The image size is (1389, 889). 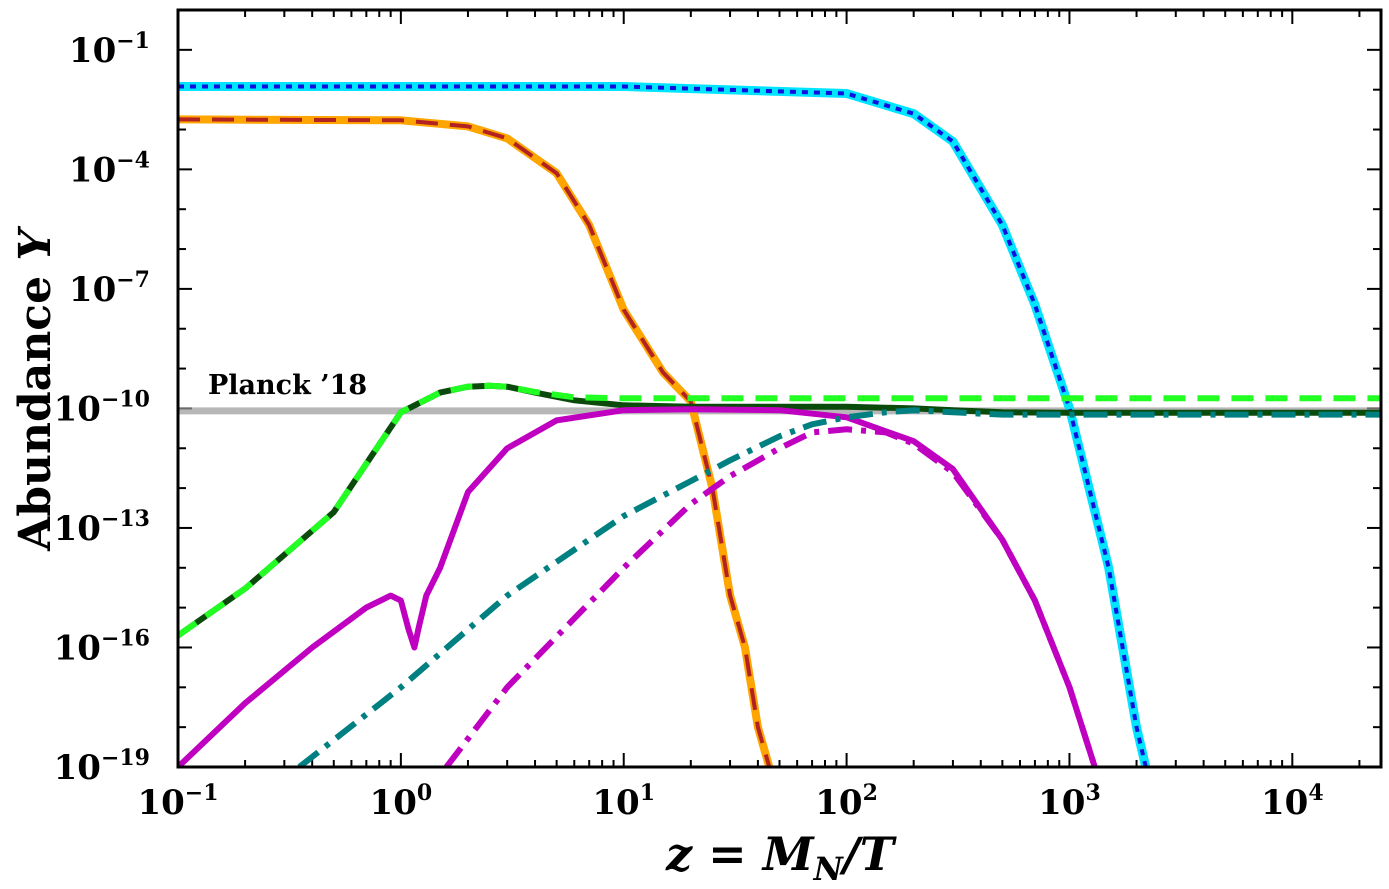 What do you see at coordinates (846, 801) in the screenshot?
I see `x-tick-label: 102` at bounding box center [846, 801].